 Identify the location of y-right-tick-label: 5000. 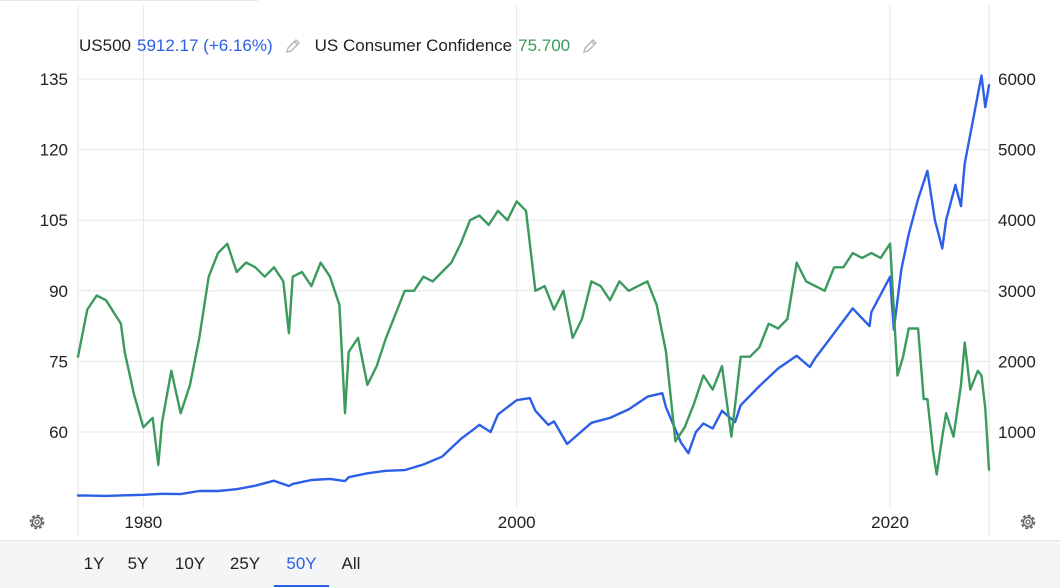
(1017, 150).